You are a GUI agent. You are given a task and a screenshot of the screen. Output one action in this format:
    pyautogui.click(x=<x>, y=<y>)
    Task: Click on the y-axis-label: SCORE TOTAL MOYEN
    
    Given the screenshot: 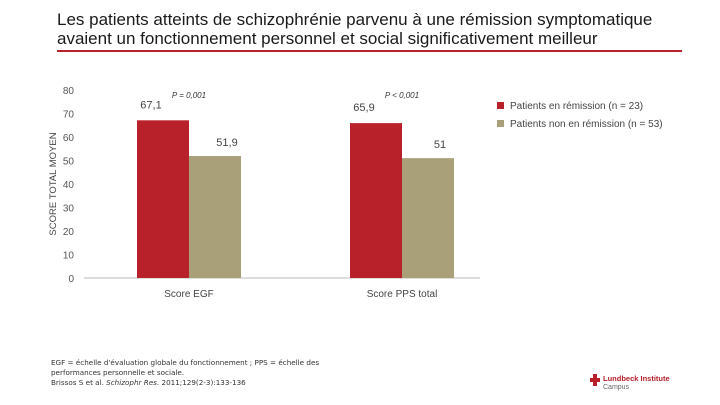 What is the action you would take?
    pyautogui.click(x=53, y=183)
    